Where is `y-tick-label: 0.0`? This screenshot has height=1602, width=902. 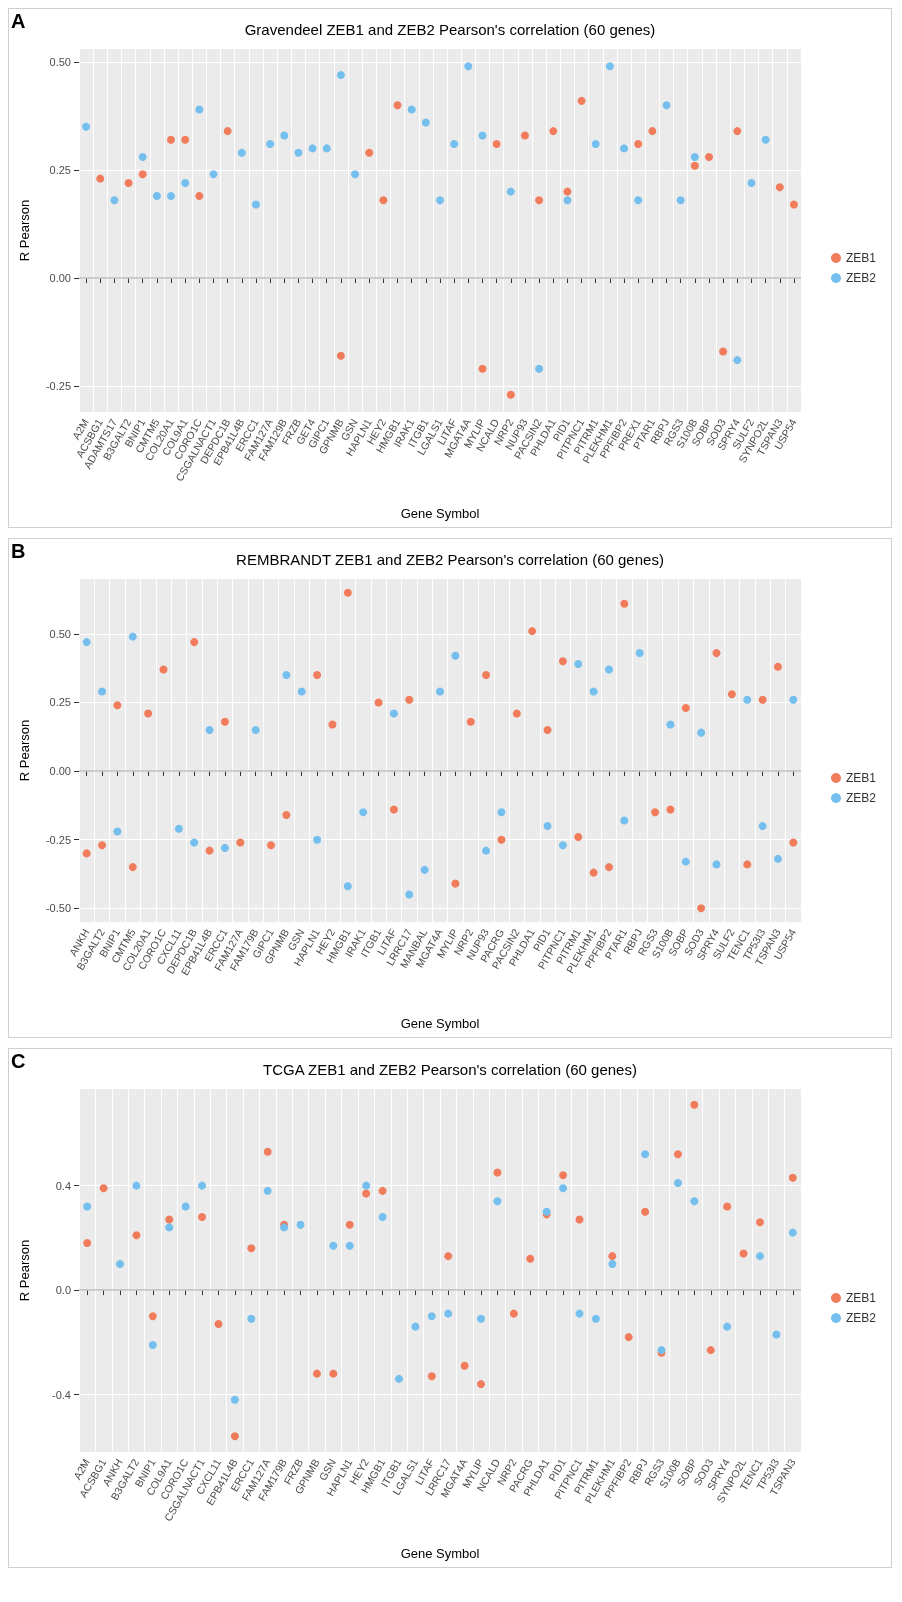
y-tick-label: 0.0 is located at coordinates (63, 1290).